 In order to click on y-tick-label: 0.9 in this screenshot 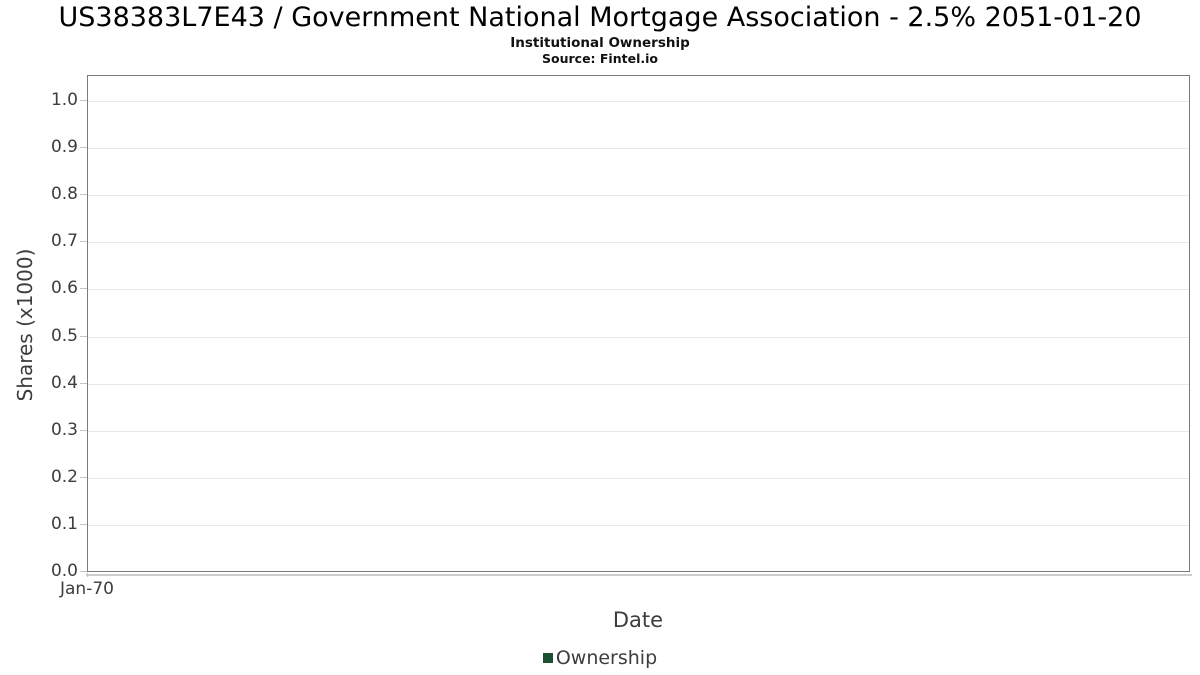, I will do `click(64, 147)`.